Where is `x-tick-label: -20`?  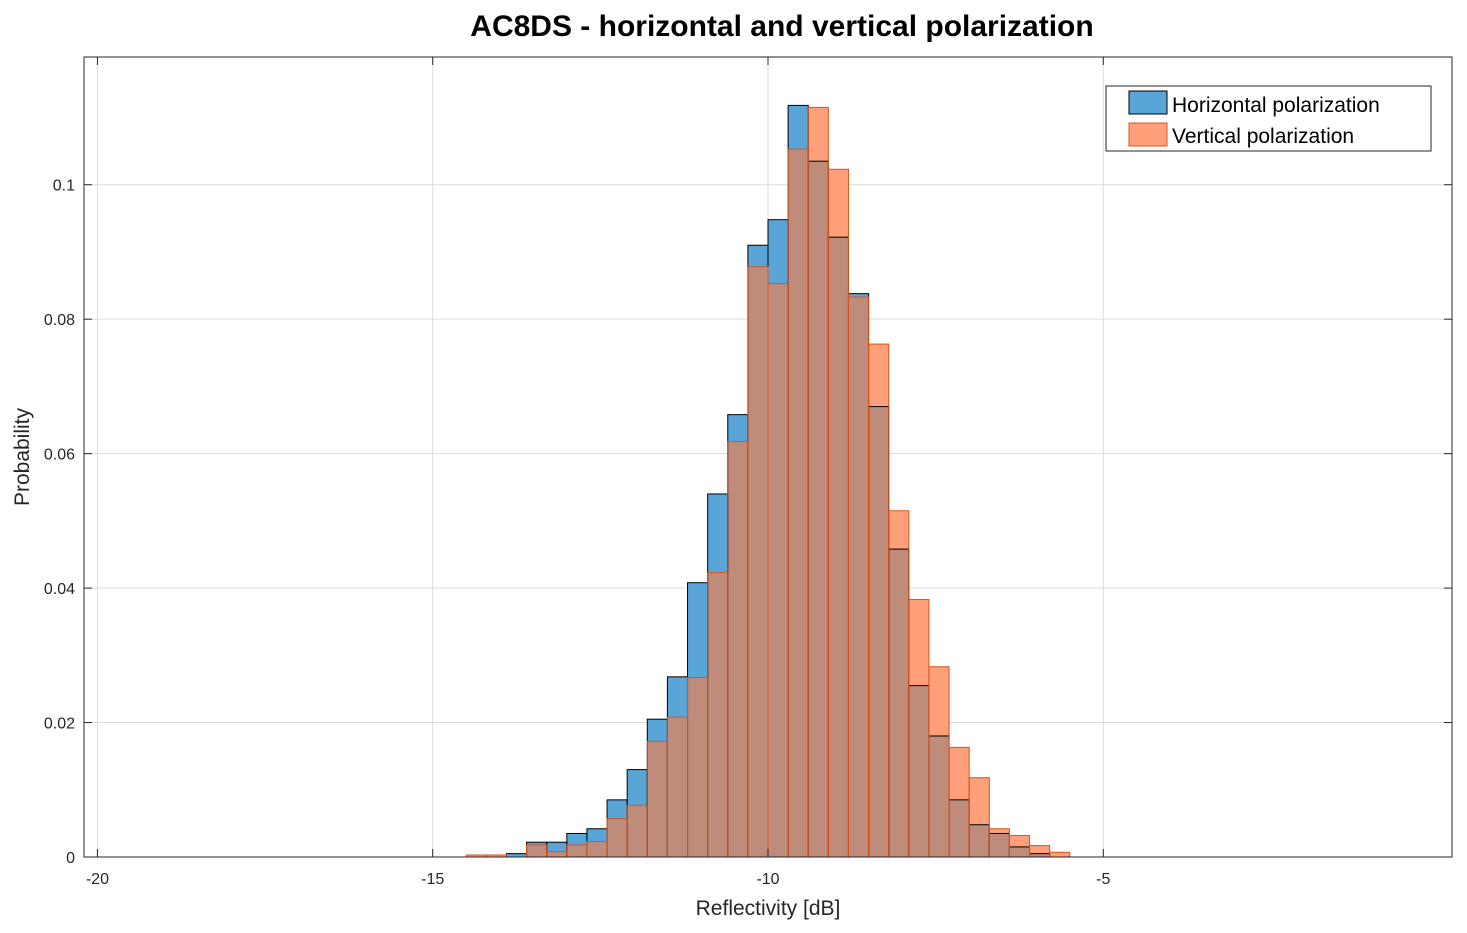 x-tick-label: -20 is located at coordinates (97, 879).